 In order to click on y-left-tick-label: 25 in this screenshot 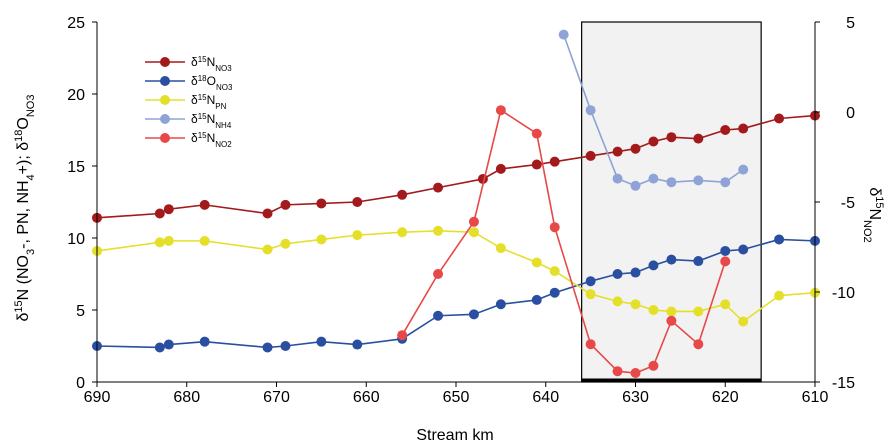, I will do `click(76, 23)`.